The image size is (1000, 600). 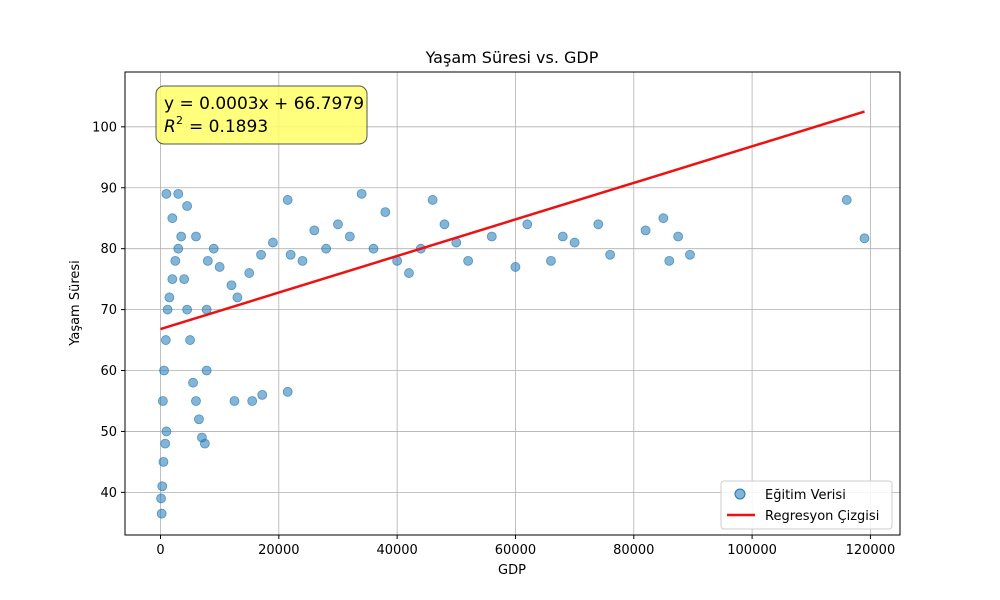 I want to click on regression-annotation: y = 0.0003x + 66.7979 R 2 = 0.1893, so click(x=261, y=115).